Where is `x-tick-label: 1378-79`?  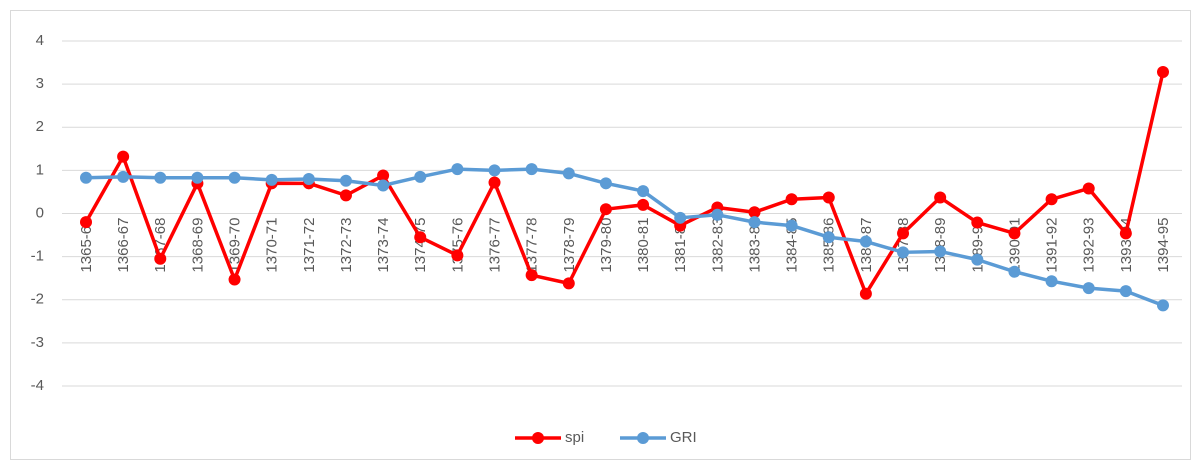
x-tick-label: 1378-79 is located at coordinates (569, 245).